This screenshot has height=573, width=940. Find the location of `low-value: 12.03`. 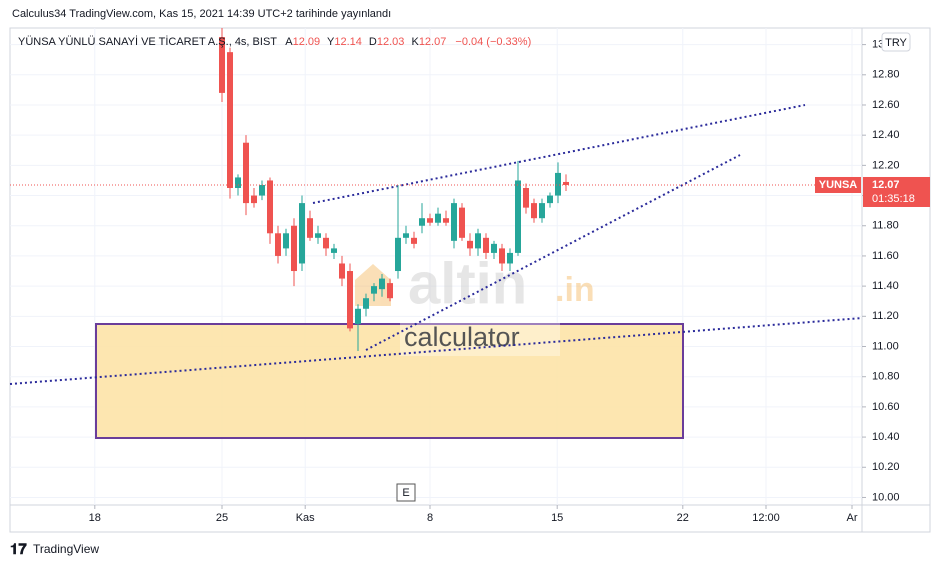

low-value: 12.03 is located at coordinates (391, 42).